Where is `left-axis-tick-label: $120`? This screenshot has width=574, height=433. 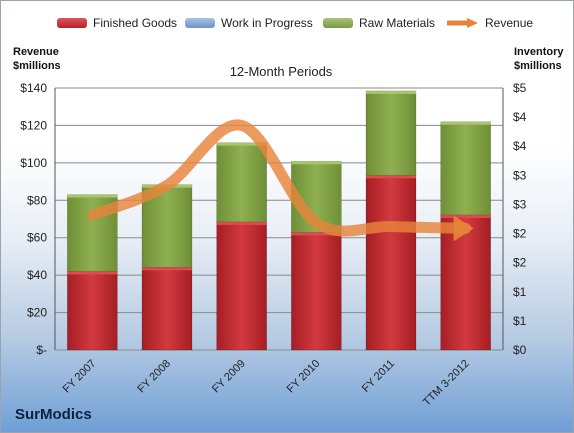 left-axis-tick-label: $120 is located at coordinates (33, 125).